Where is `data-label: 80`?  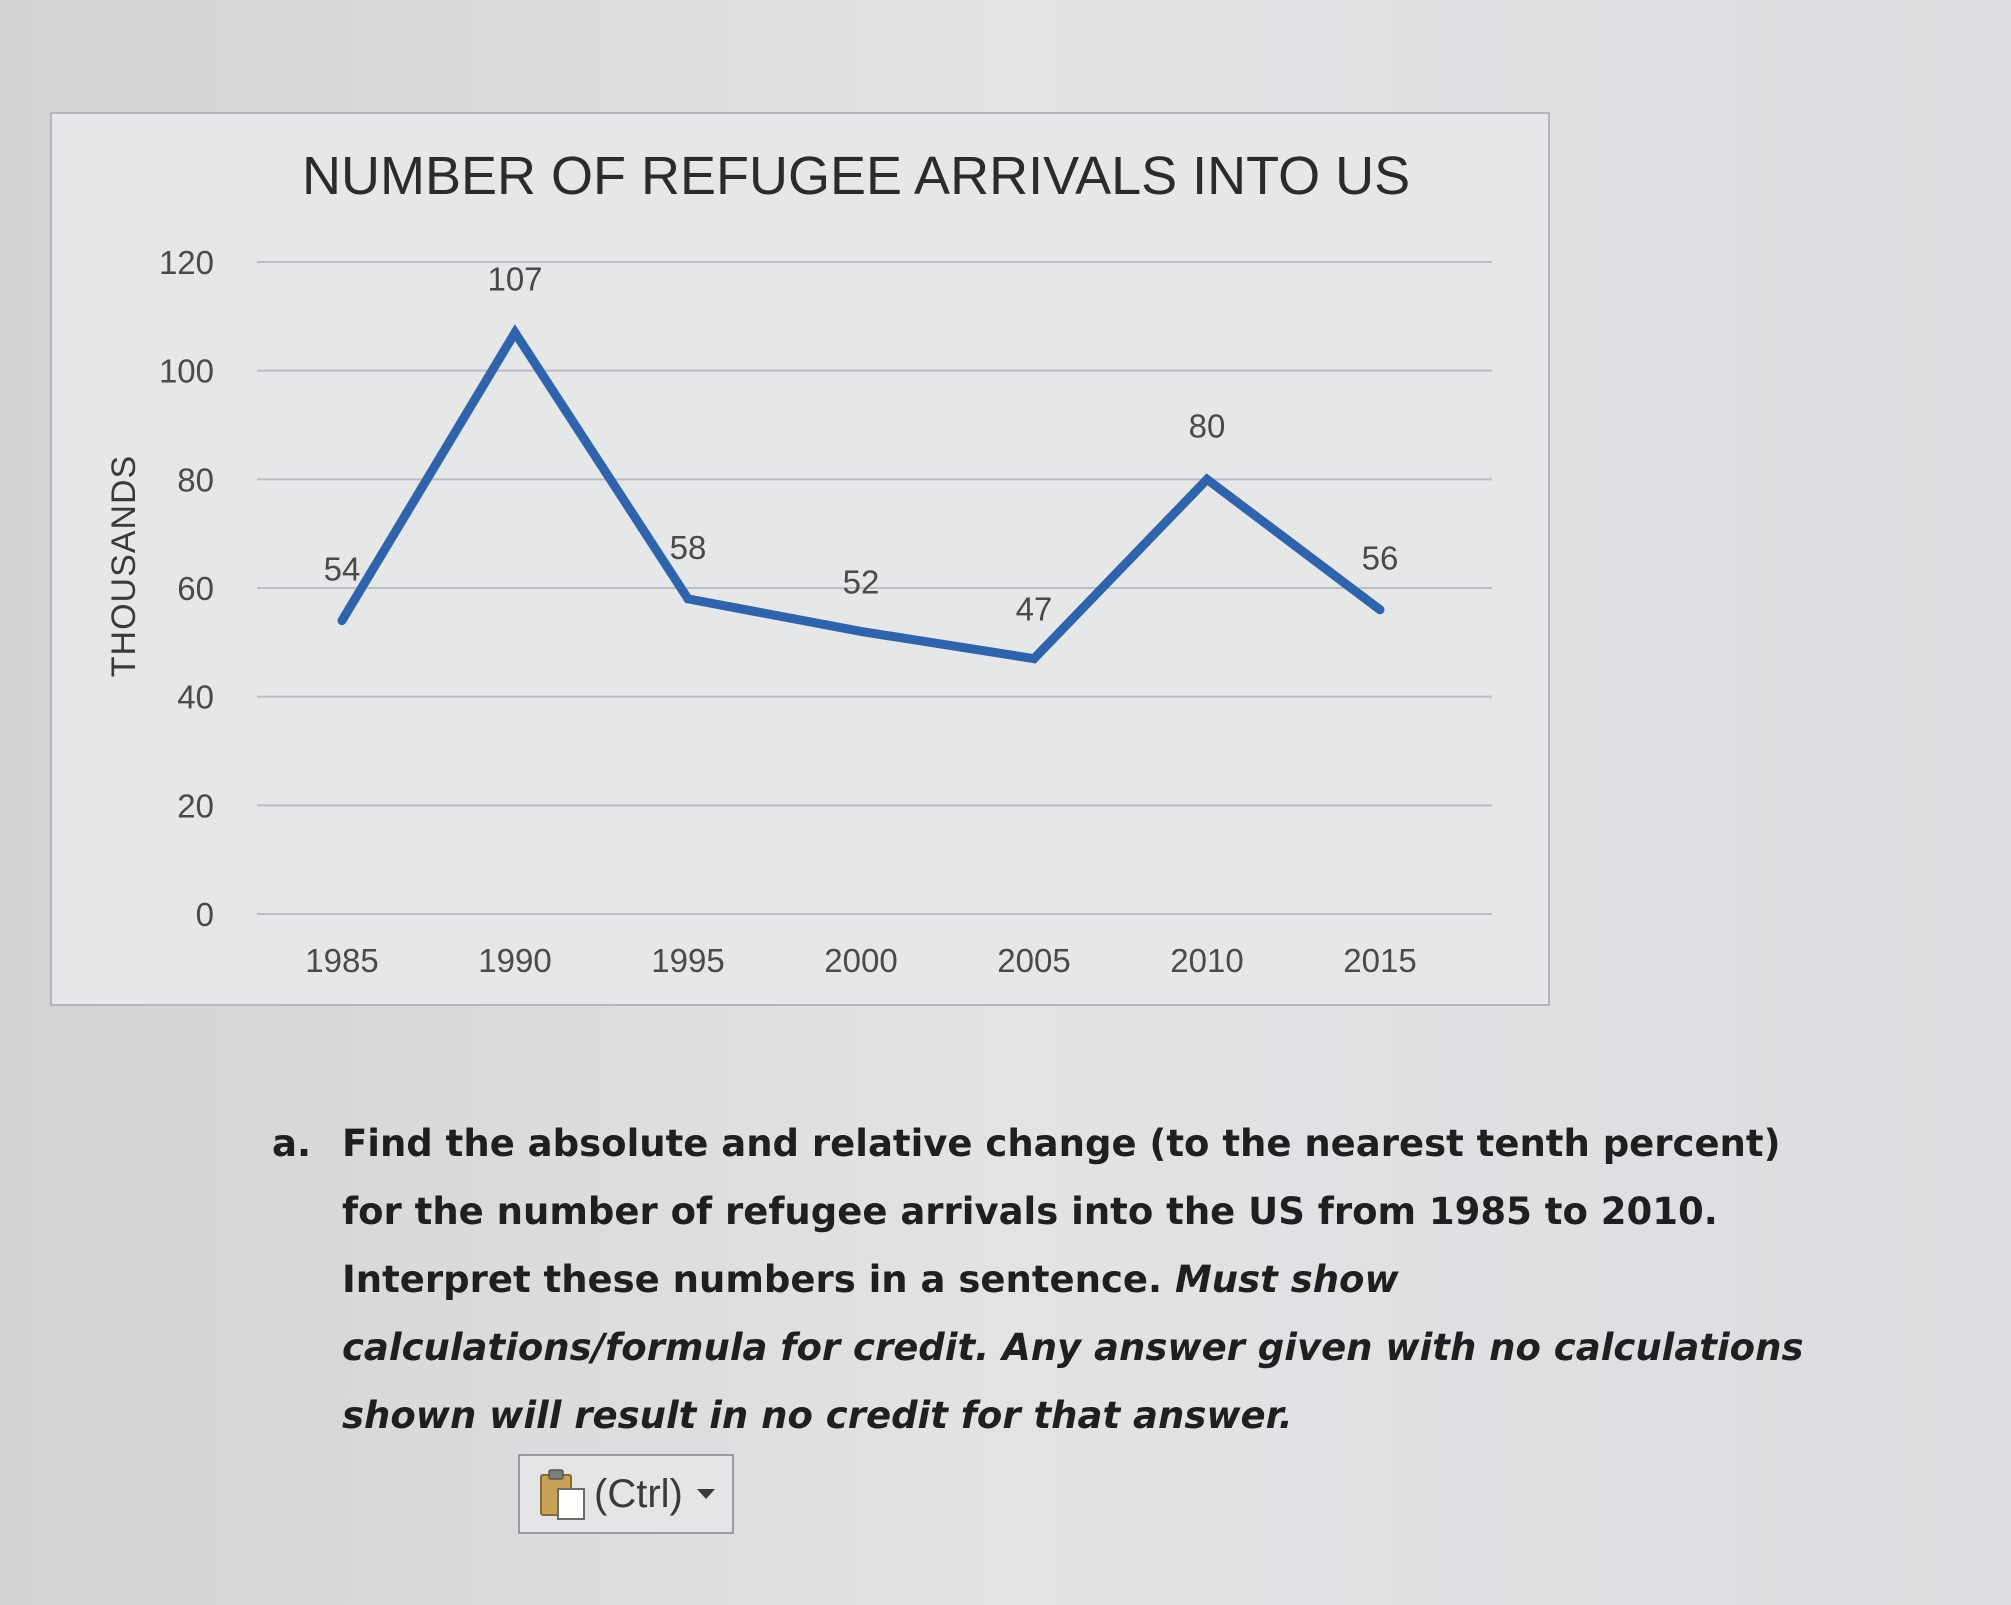
data-label: 80 is located at coordinates (1207, 425).